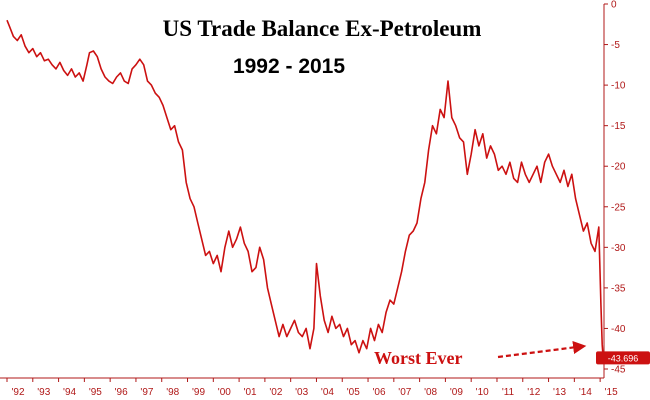 This screenshot has width=650, height=400. I want to click on y-tick-label: 0, so click(614, 5).